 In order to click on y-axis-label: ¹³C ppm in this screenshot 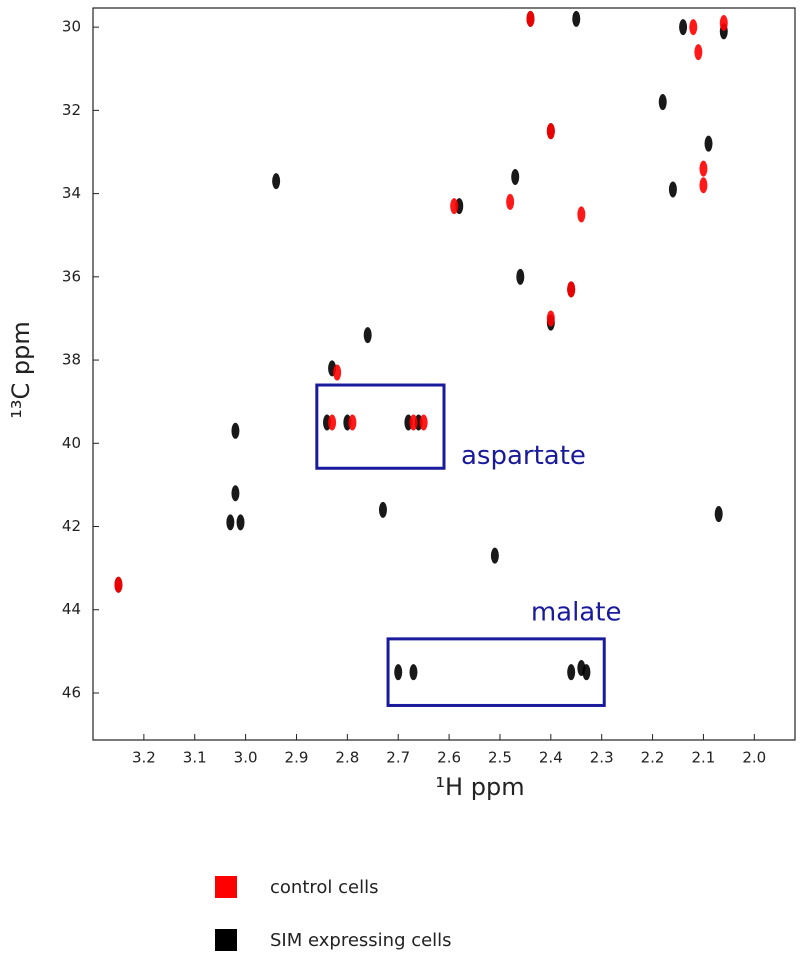, I will do `click(21, 369)`.